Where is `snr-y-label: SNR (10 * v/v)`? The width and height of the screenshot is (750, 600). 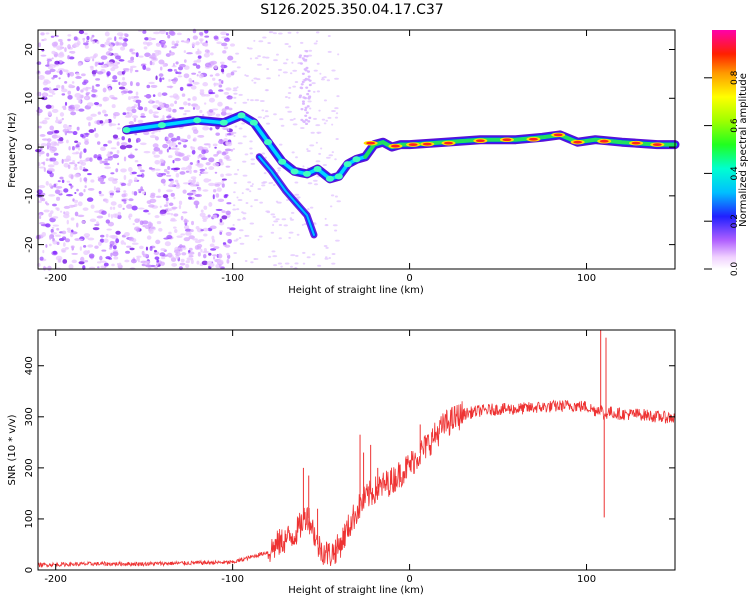
snr-y-label: SNR (10 * v/v) is located at coordinates (12, 449).